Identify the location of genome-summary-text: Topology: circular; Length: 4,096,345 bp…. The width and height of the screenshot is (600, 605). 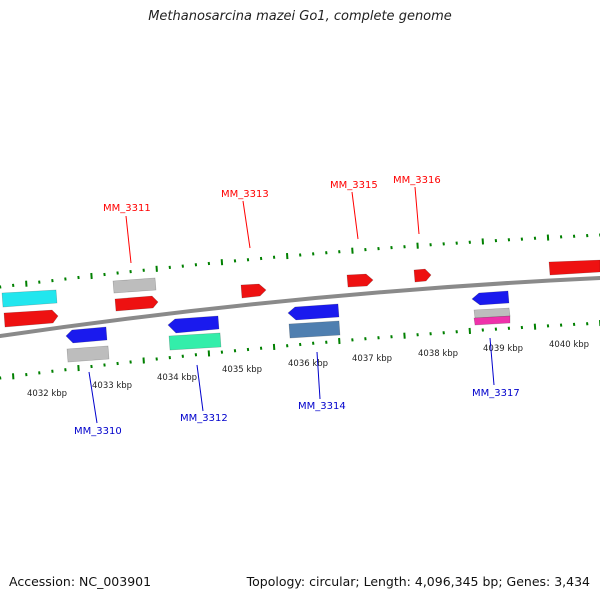
(418, 581).